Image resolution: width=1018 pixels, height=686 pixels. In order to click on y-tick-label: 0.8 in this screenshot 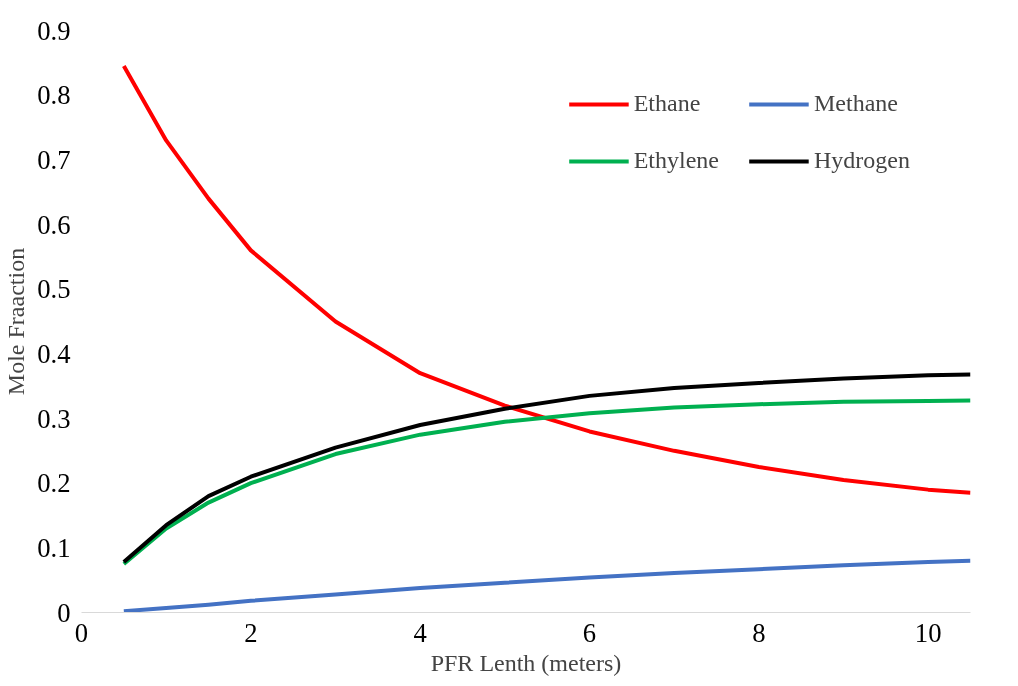, I will do `click(54, 95)`.